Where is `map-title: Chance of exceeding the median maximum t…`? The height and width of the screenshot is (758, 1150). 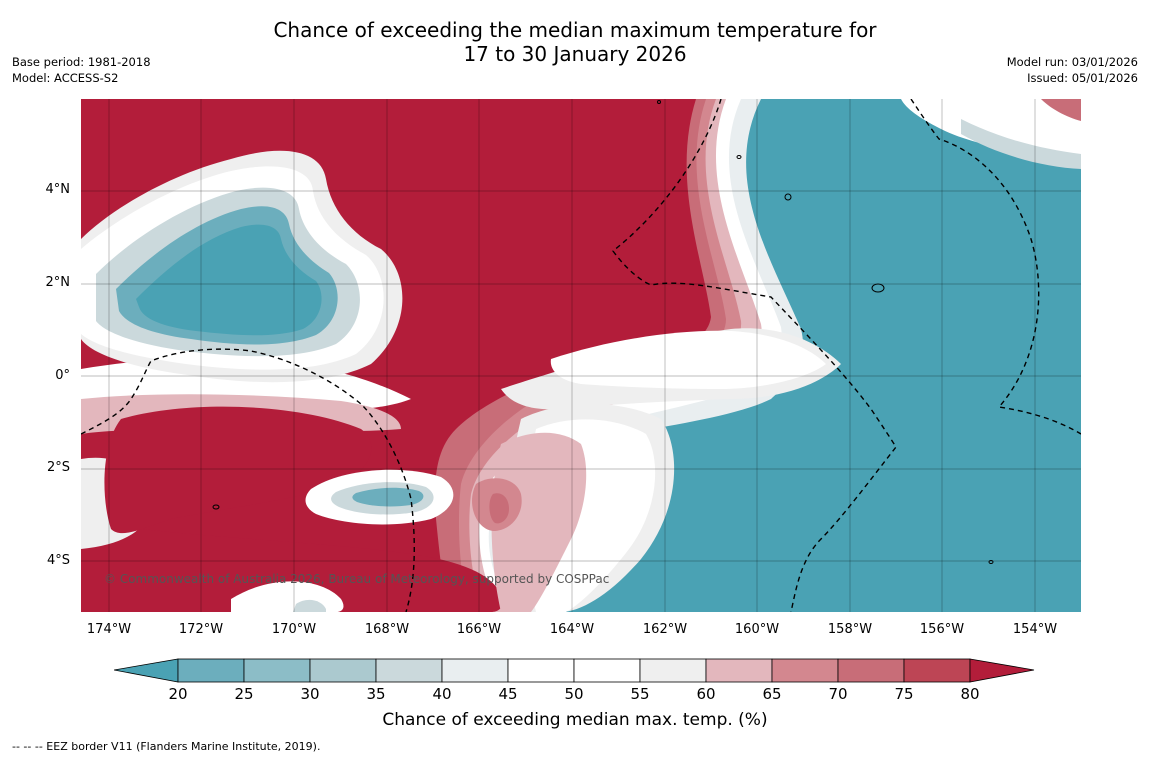
map-title: Chance of exceeding the median maximum t… is located at coordinates (575, 42).